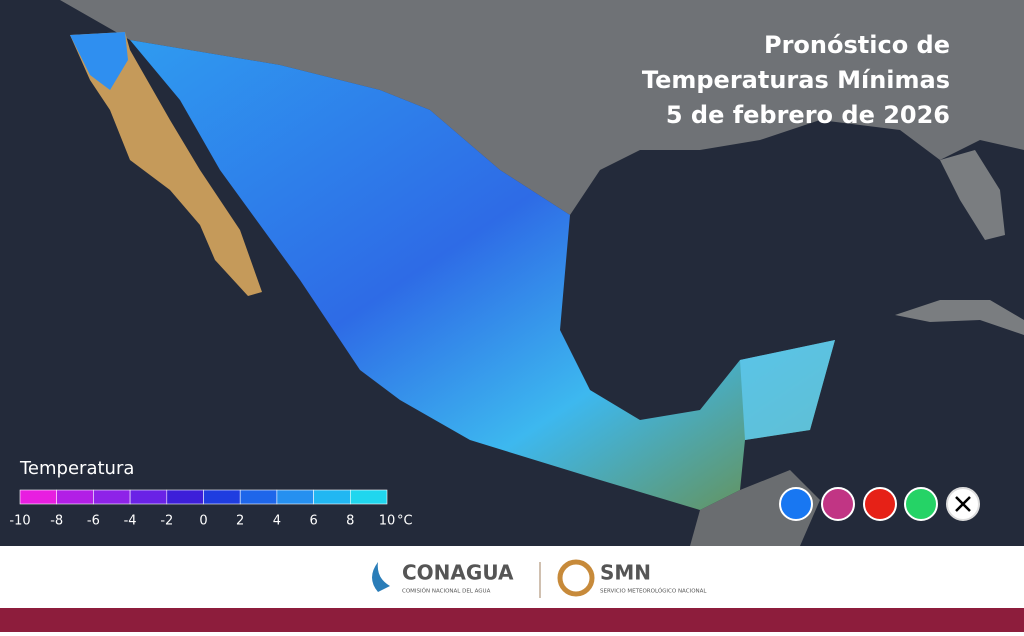  I want to click on legend-unit: °C, so click(405, 521).